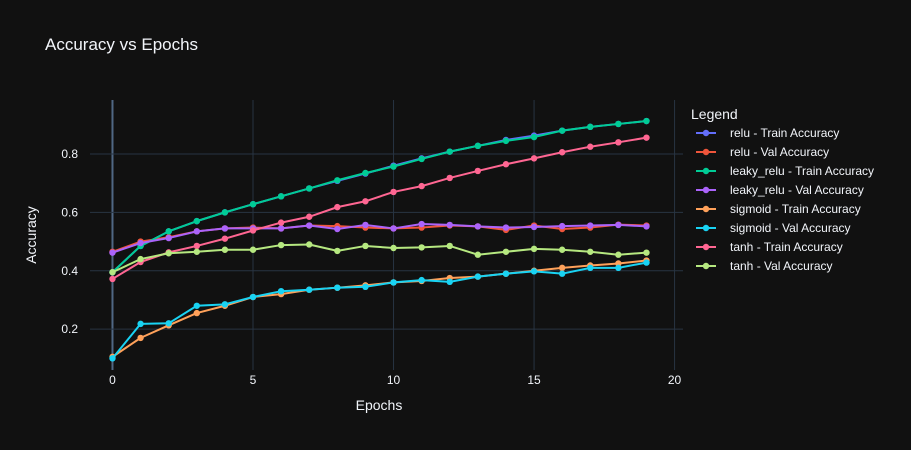 The image size is (911, 450). What do you see at coordinates (394, 380) in the screenshot?
I see `x-tick-label: 10` at bounding box center [394, 380].